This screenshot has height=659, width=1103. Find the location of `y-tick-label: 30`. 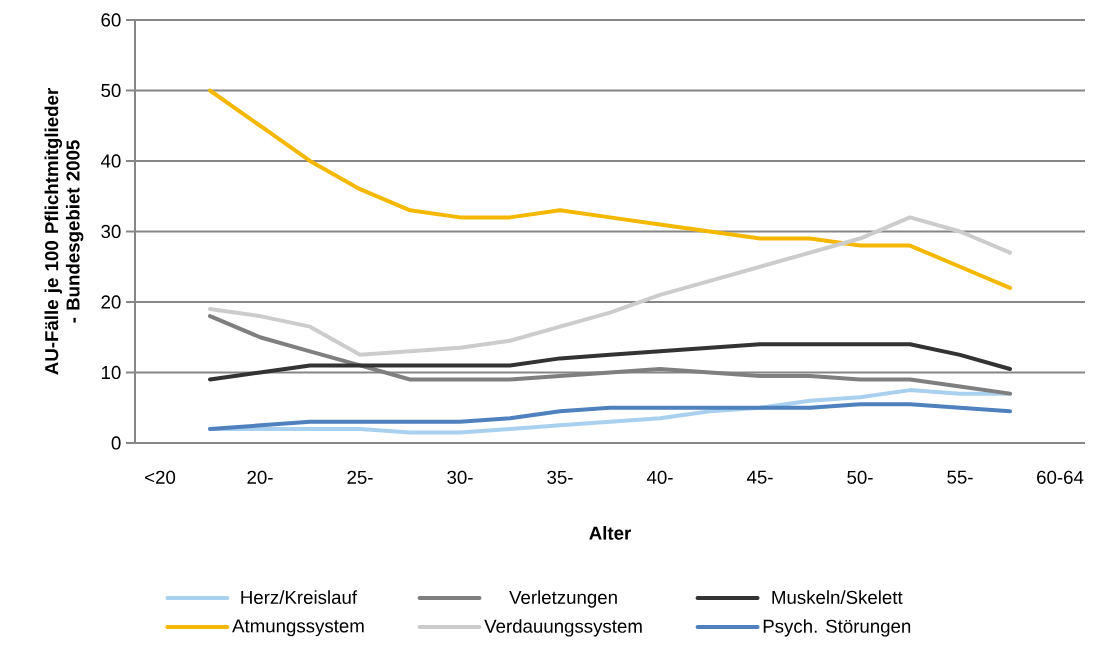

y-tick-label: 30 is located at coordinates (111, 231).